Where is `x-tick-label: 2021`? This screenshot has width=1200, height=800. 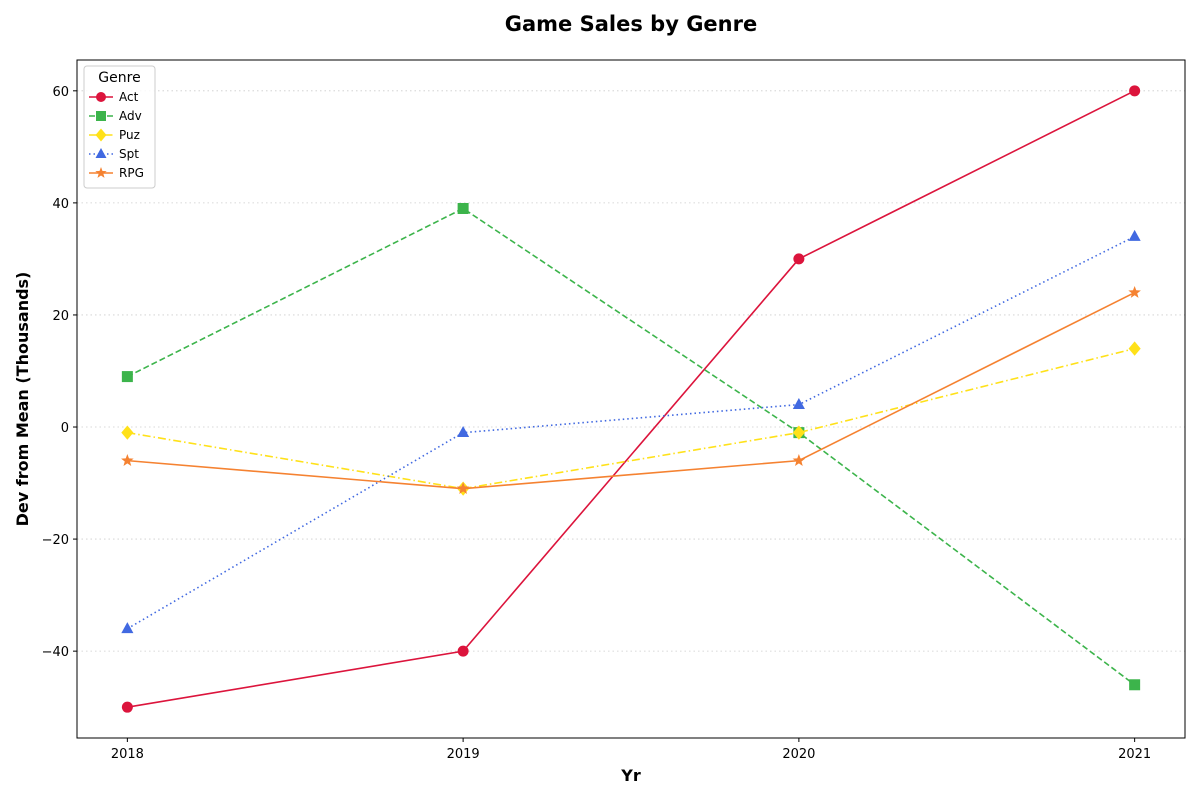 x-tick-label: 2021 is located at coordinates (1134, 754).